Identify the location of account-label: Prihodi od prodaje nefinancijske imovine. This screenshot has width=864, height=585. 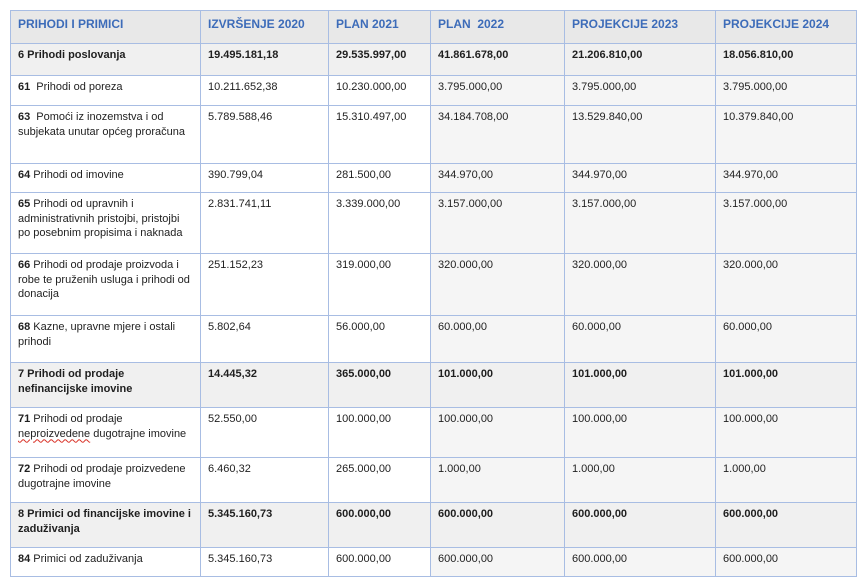
(75, 381).